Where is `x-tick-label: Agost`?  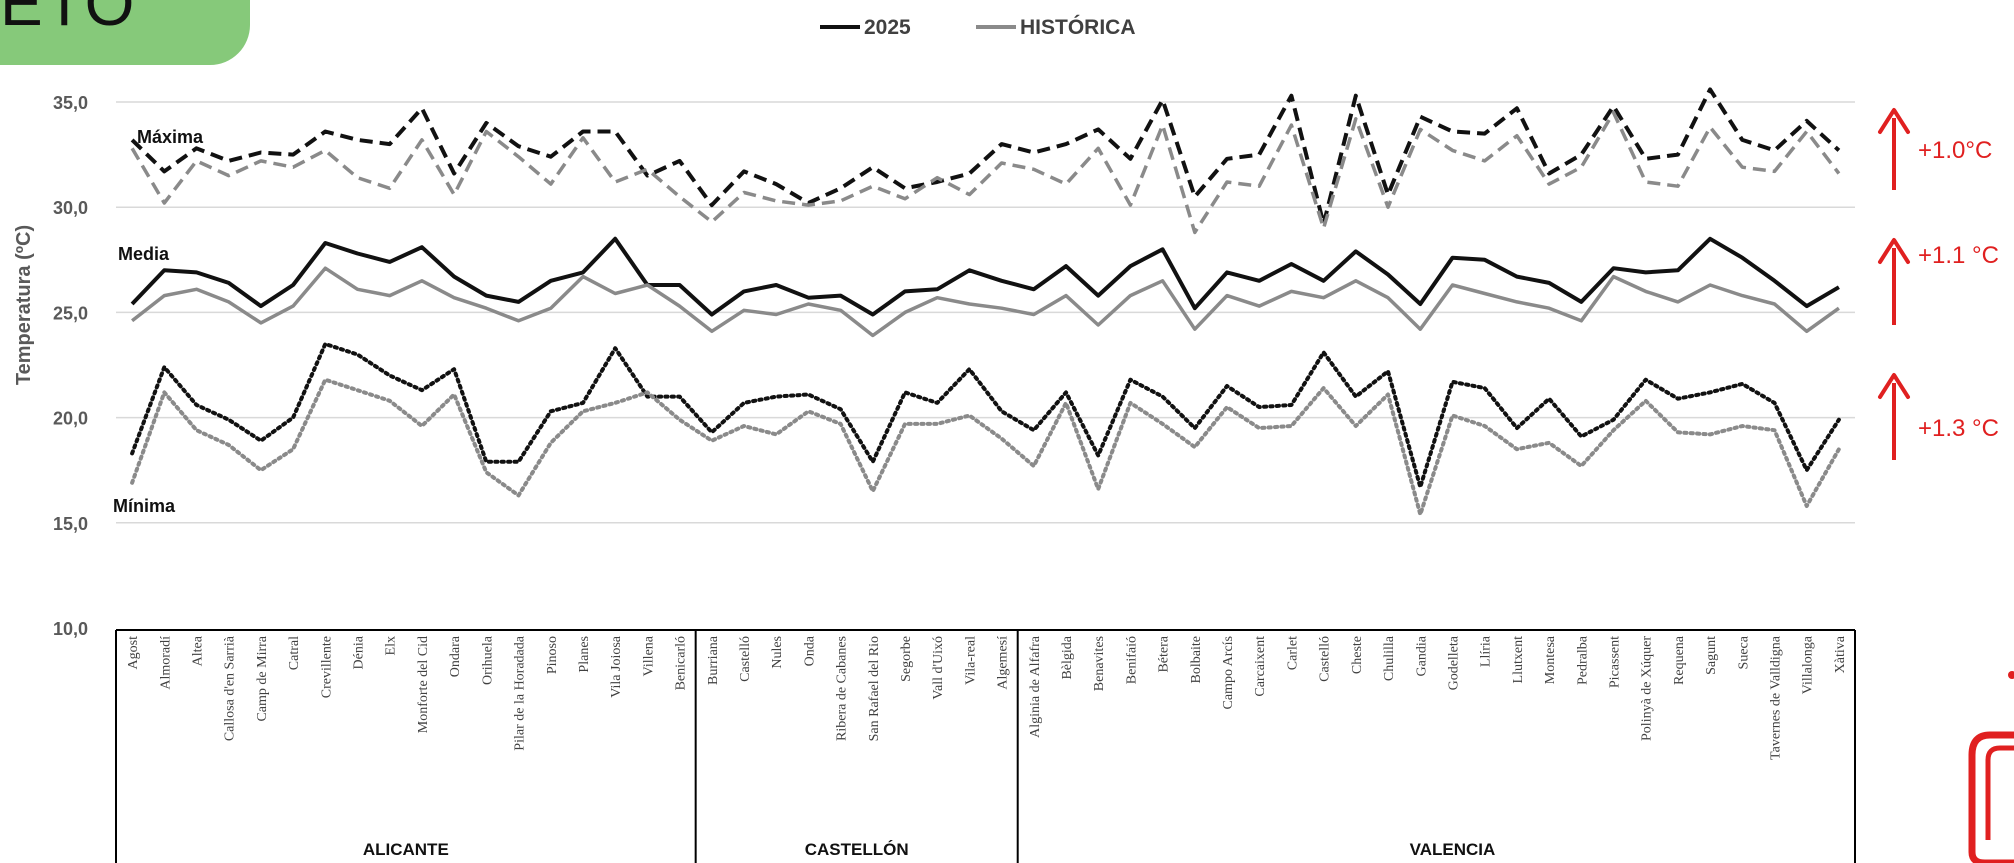 x-tick-label: Agost is located at coordinates (133, 653).